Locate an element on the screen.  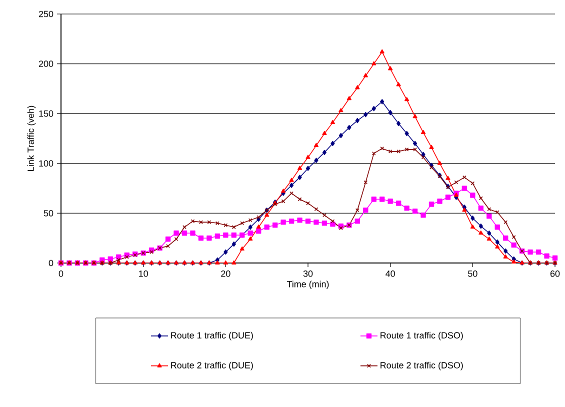
y-tick-label: 250 is located at coordinates (46, 14).